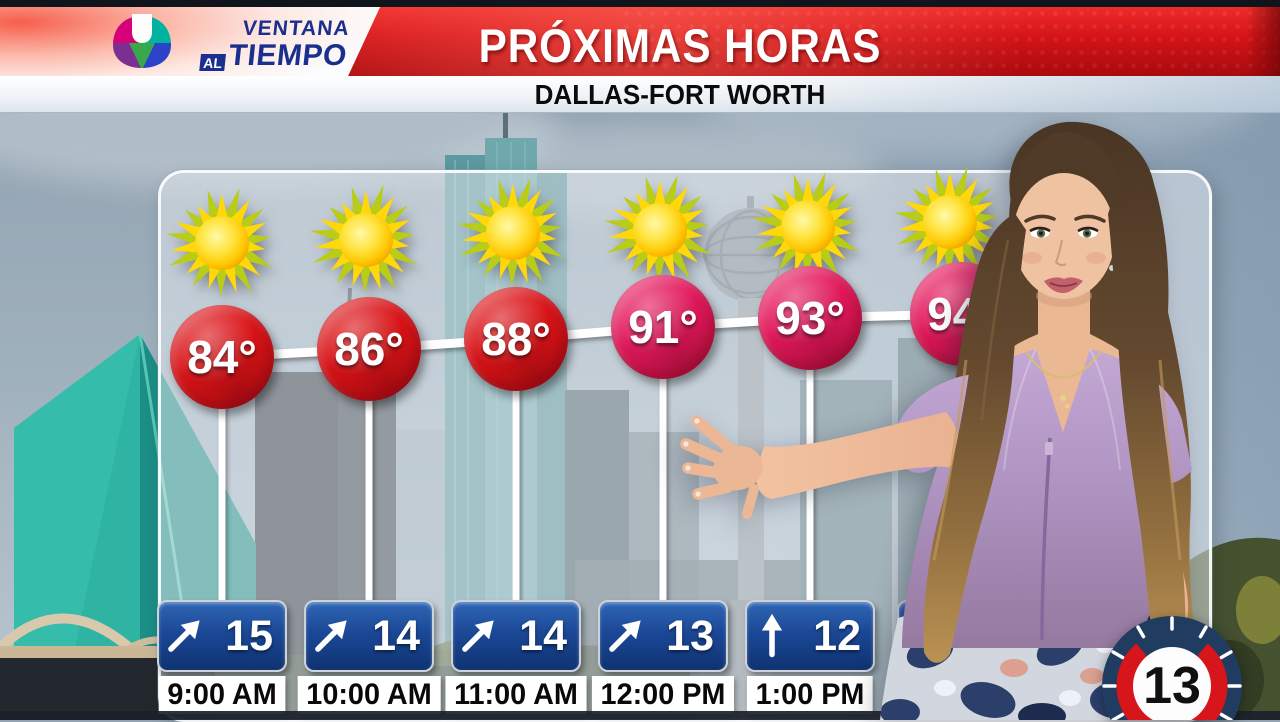 This screenshot has width=1280, height=722. I want to click on bottom-edge-strip, so click(640, 715).